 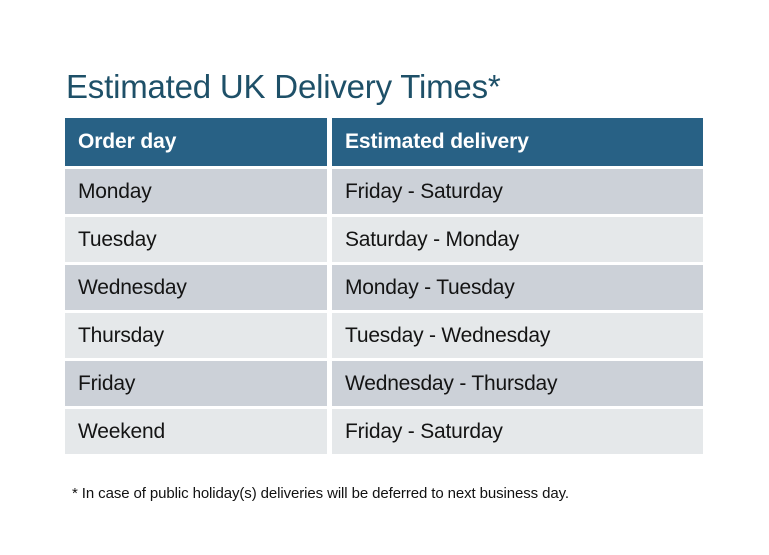 What do you see at coordinates (283, 87) in the screenshot?
I see `page-title: Estimated UK Delivery Times*` at bounding box center [283, 87].